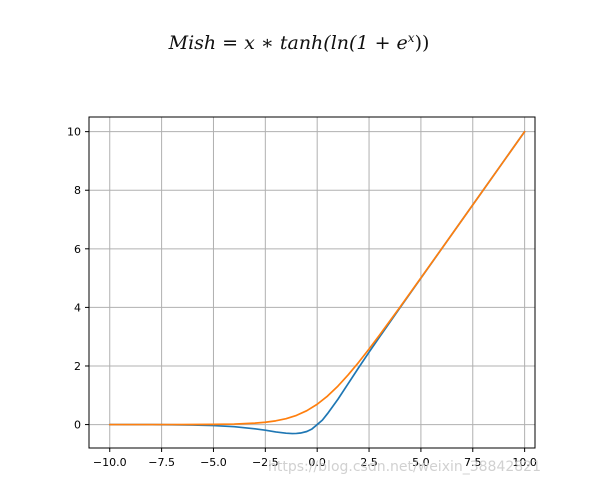  I want to click on x-tick-label: −2.5, so click(265, 462).